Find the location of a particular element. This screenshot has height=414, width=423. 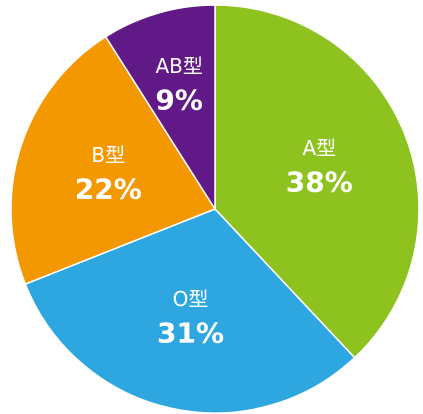

slice-name: A型 is located at coordinates (319, 148).